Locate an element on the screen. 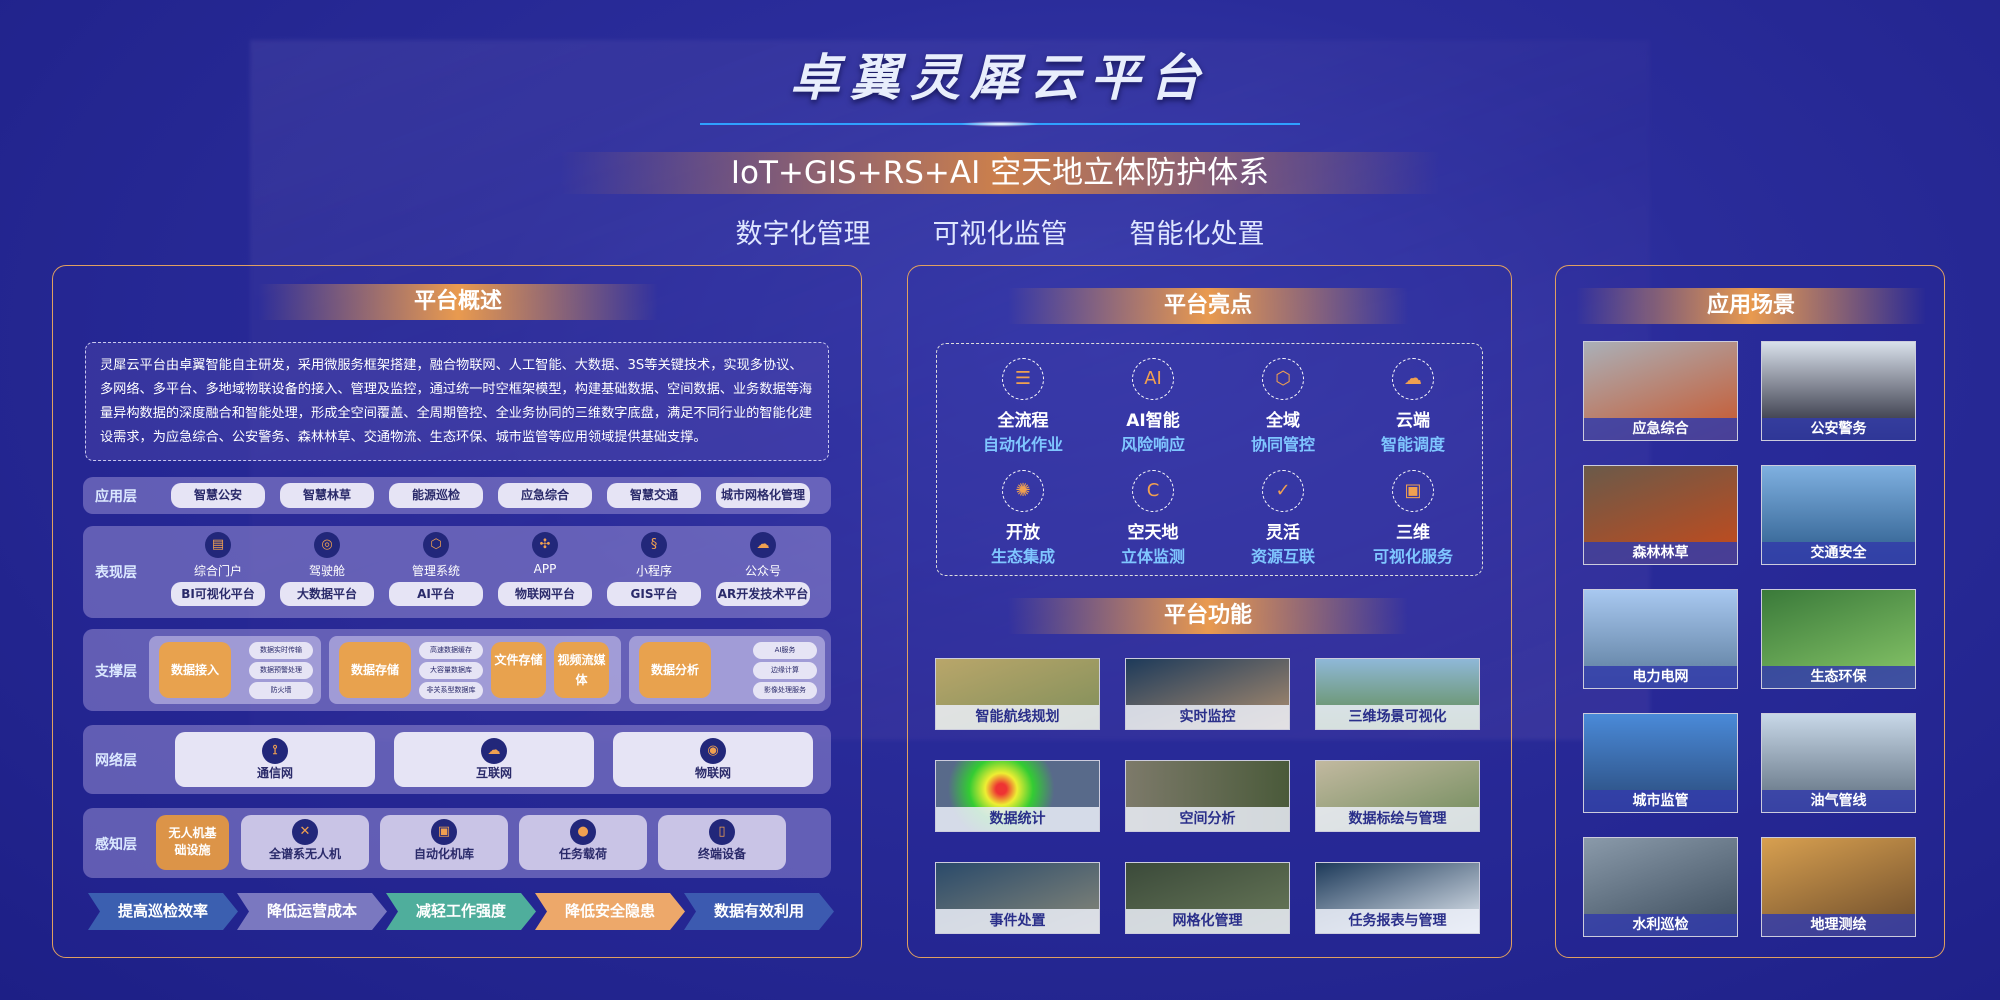 The width and height of the screenshot is (2000, 1000). app-item: 智慧林草 is located at coordinates (327, 495).